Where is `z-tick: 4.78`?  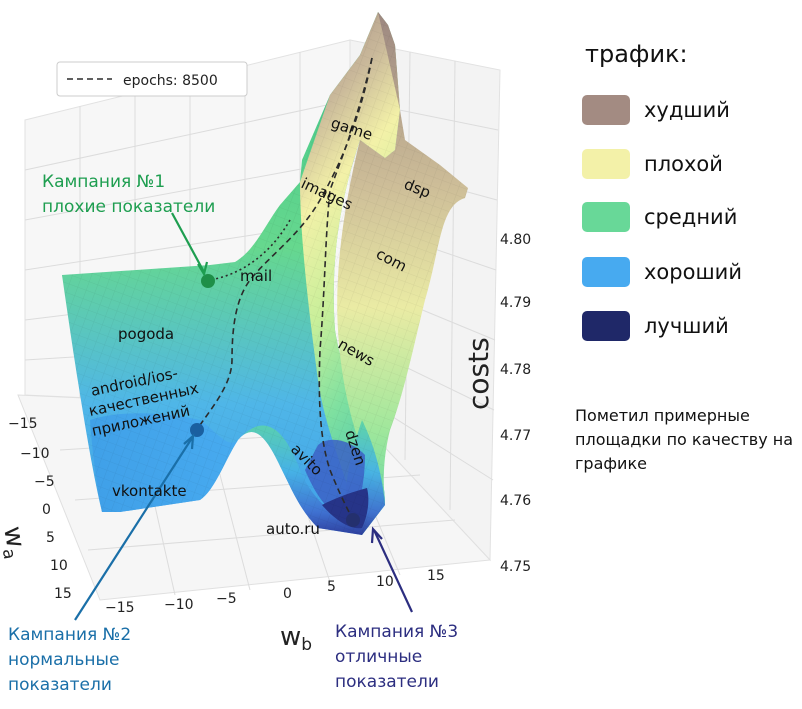 z-tick: 4.78 is located at coordinates (515, 370).